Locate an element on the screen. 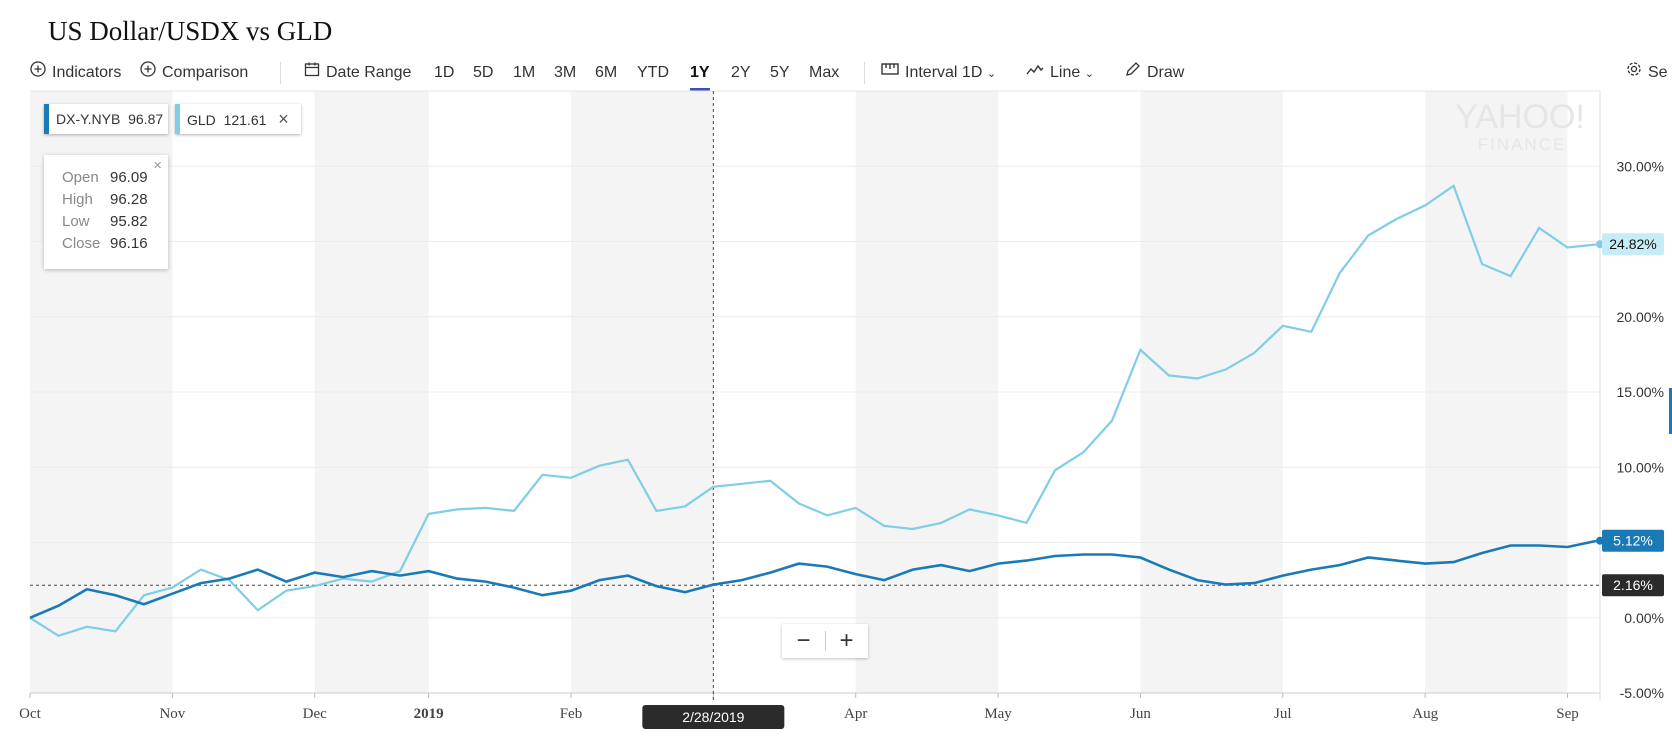  date-label-box is located at coordinates (713, 717).